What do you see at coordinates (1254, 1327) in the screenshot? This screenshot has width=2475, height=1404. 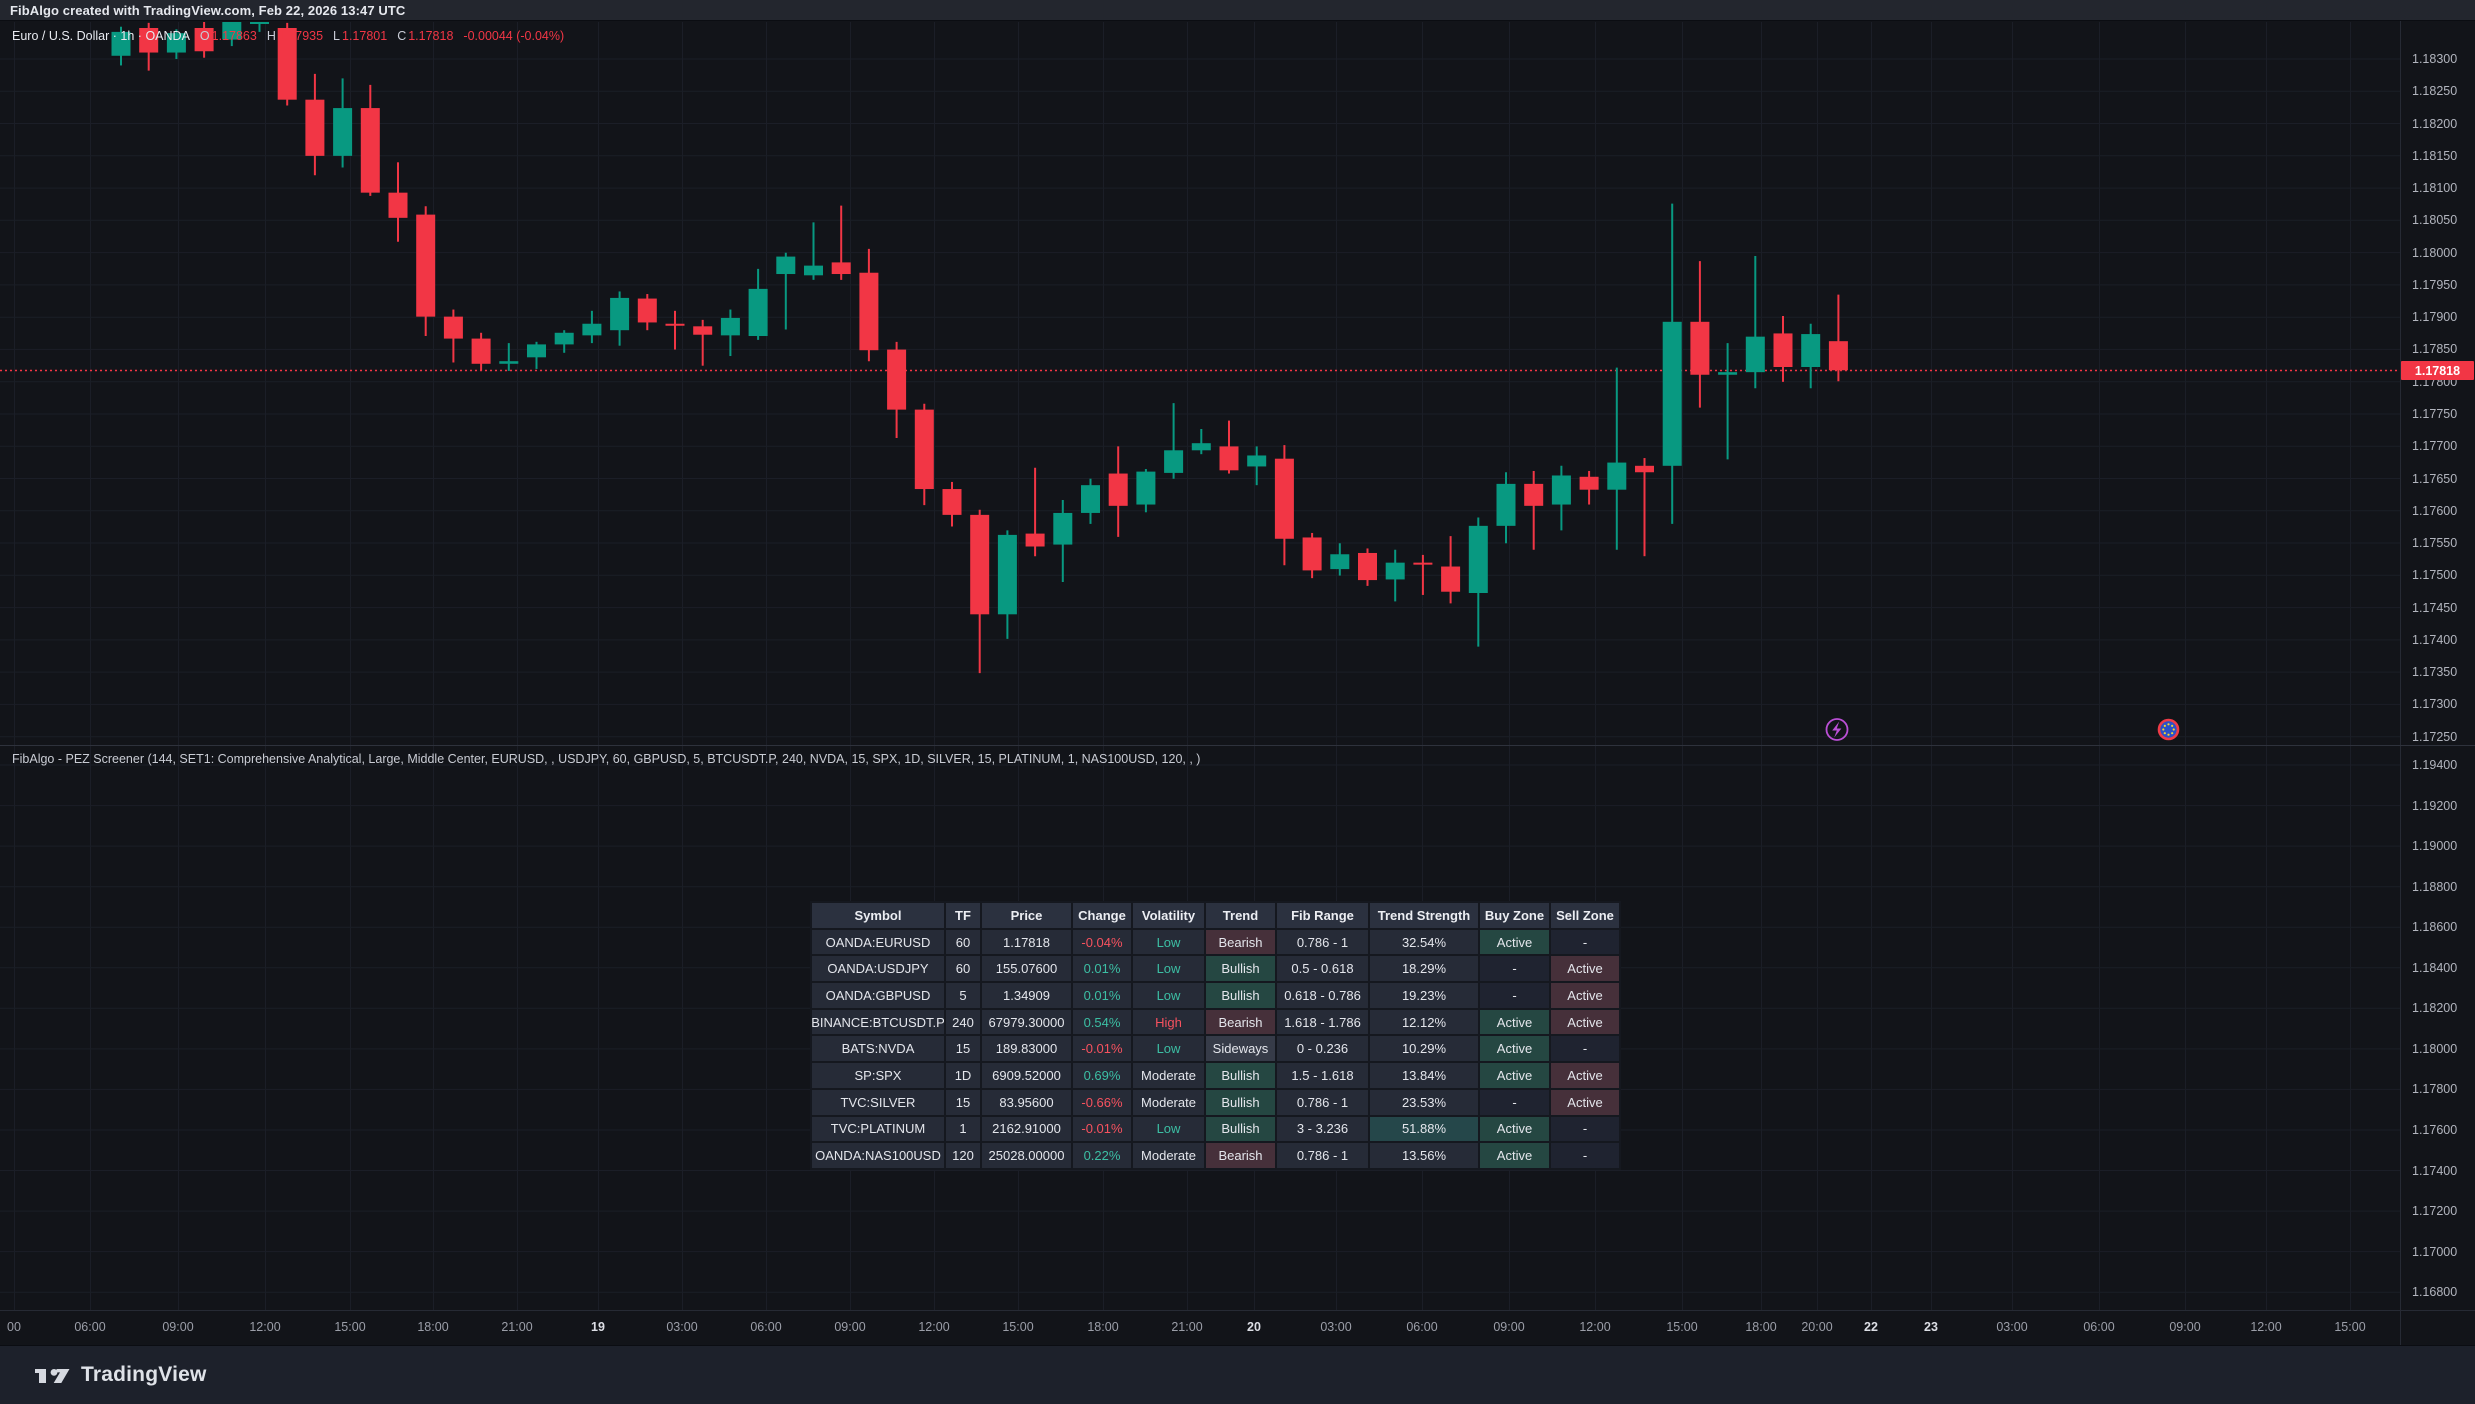 I see `time-tick-label: 20` at bounding box center [1254, 1327].